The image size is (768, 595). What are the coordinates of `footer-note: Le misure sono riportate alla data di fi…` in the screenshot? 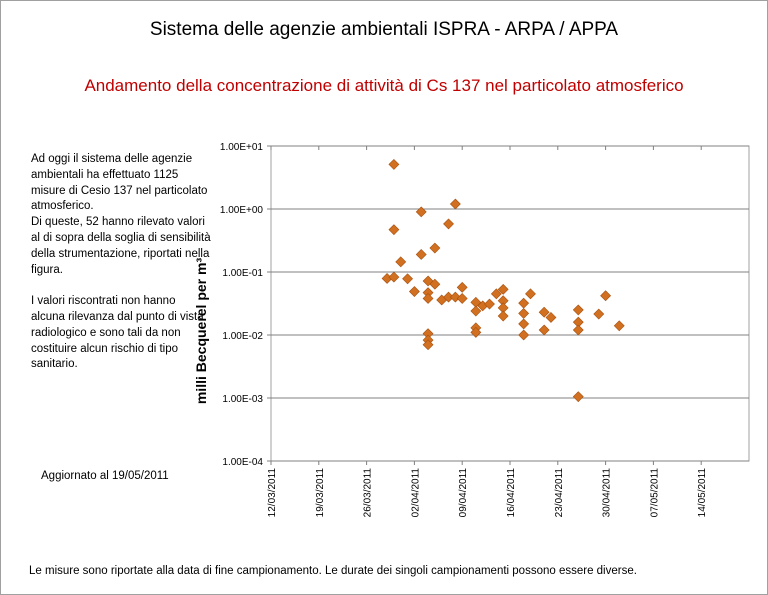 It's located at (333, 571).